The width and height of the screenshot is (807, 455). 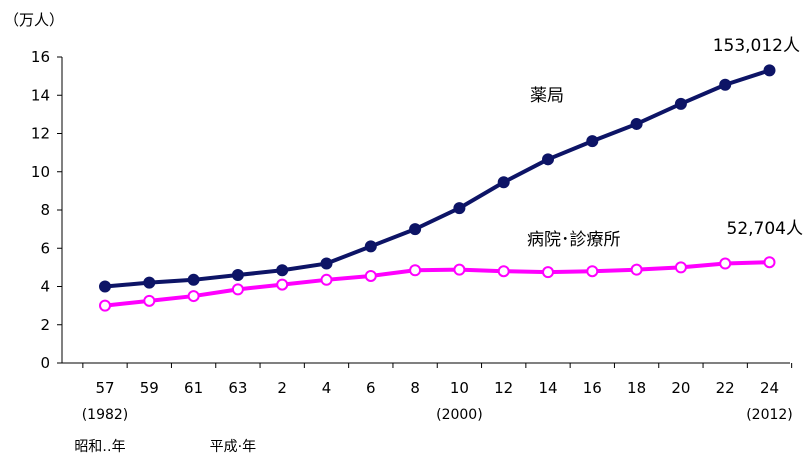 What do you see at coordinates (45, 325) in the screenshot?
I see `y-tick-label: 2` at bounding box center [45, 325].